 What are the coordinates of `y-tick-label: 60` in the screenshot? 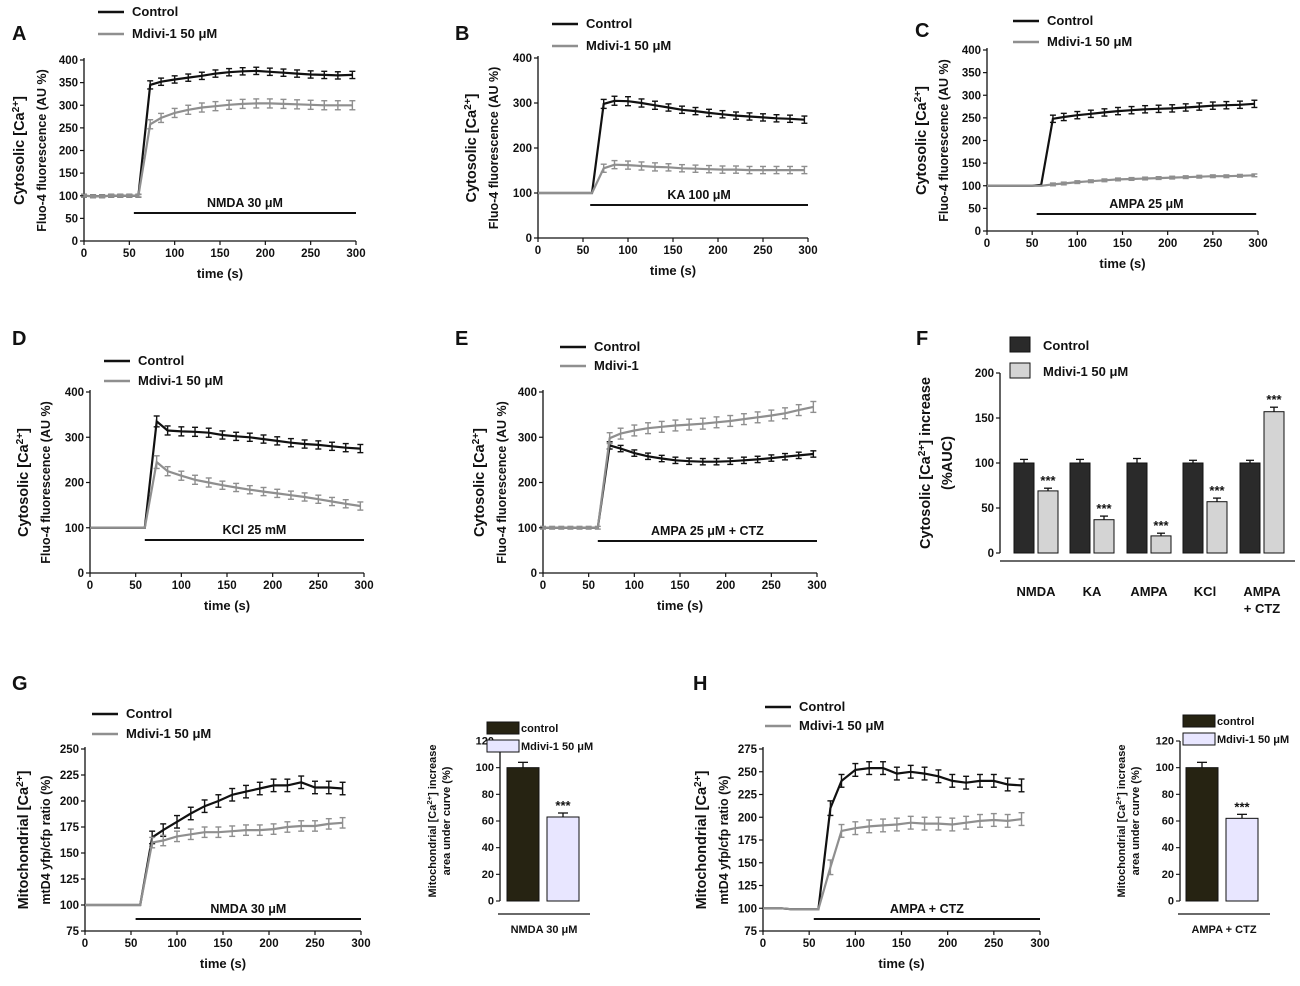 It's located at (1168, 822).